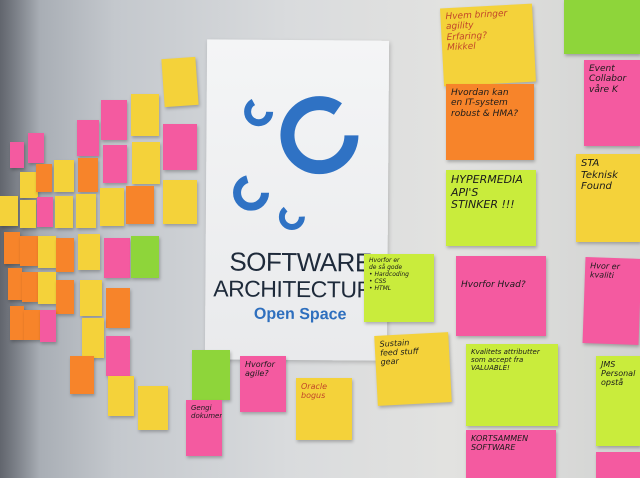 The image size is (640, 478). What do you see at coordinates (487, 192) in the screenshot?
I see `note-text: HYPERMEDIA API'S STINKER !!!` at bounding box center [487, 192].